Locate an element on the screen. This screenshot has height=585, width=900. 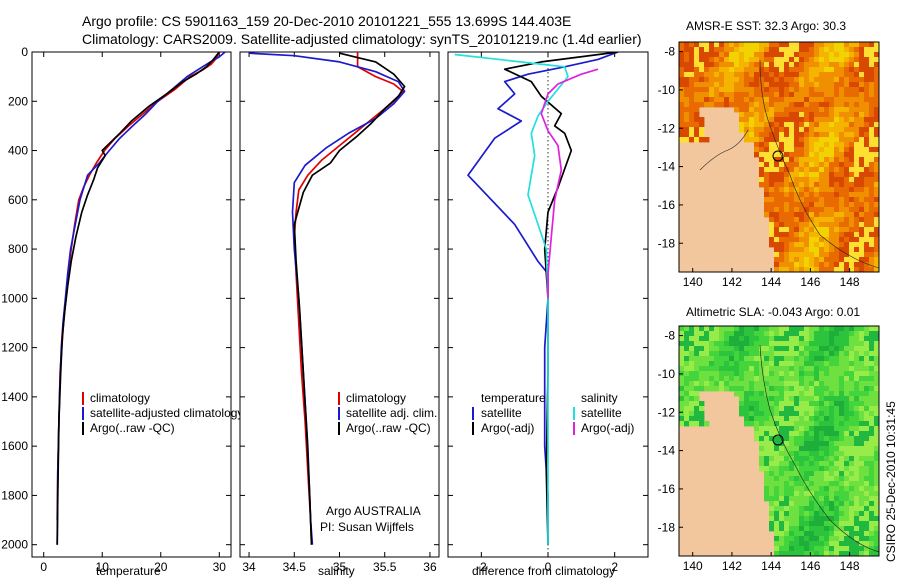
x-tick-label: 10 is located at coordinates (103, 567).